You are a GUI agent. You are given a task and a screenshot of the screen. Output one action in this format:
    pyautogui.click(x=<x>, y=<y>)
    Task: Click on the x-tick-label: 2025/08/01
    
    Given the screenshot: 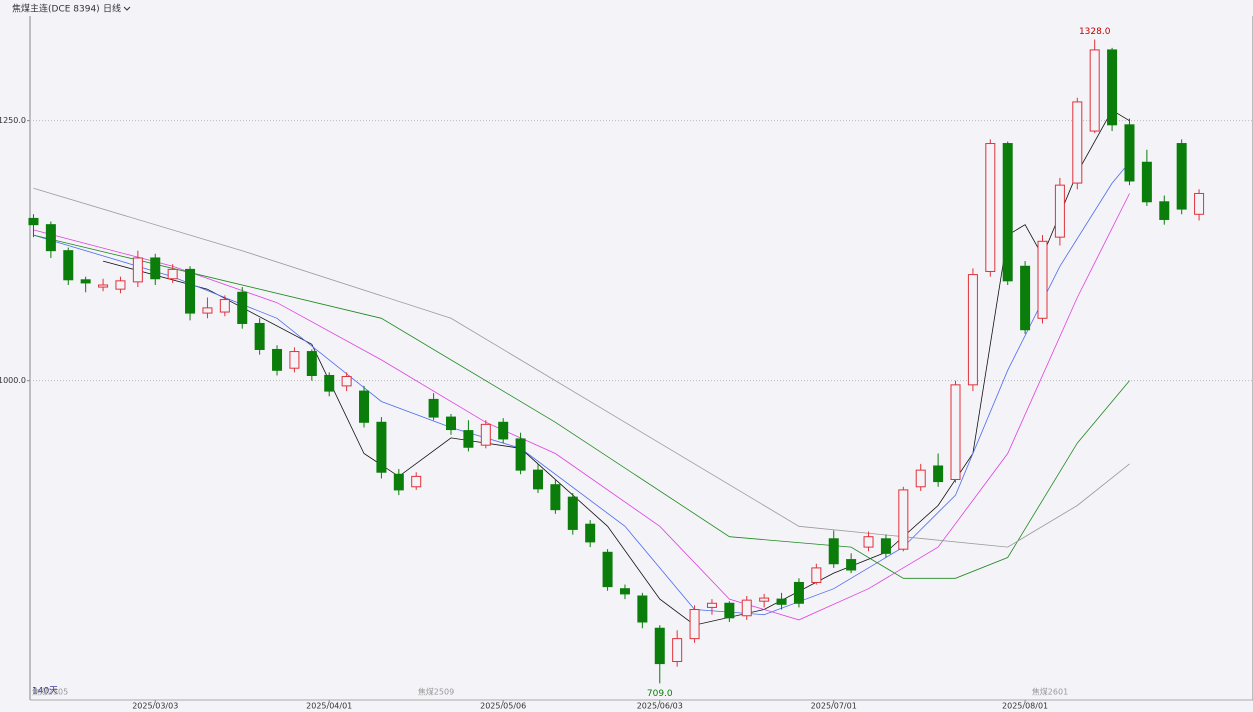 What is the action you would take?
    pyautogui.click(x=1025, y=706)
    